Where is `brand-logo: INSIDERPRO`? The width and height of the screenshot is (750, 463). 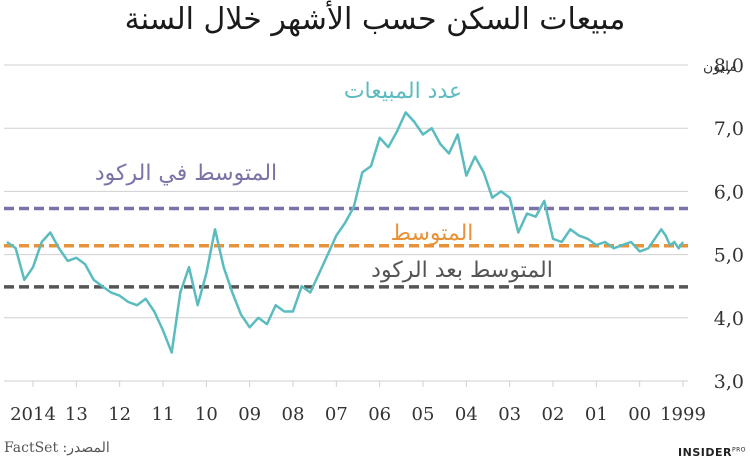
brand-logo: INSIDERPRO is located at coordinates (712, 452).